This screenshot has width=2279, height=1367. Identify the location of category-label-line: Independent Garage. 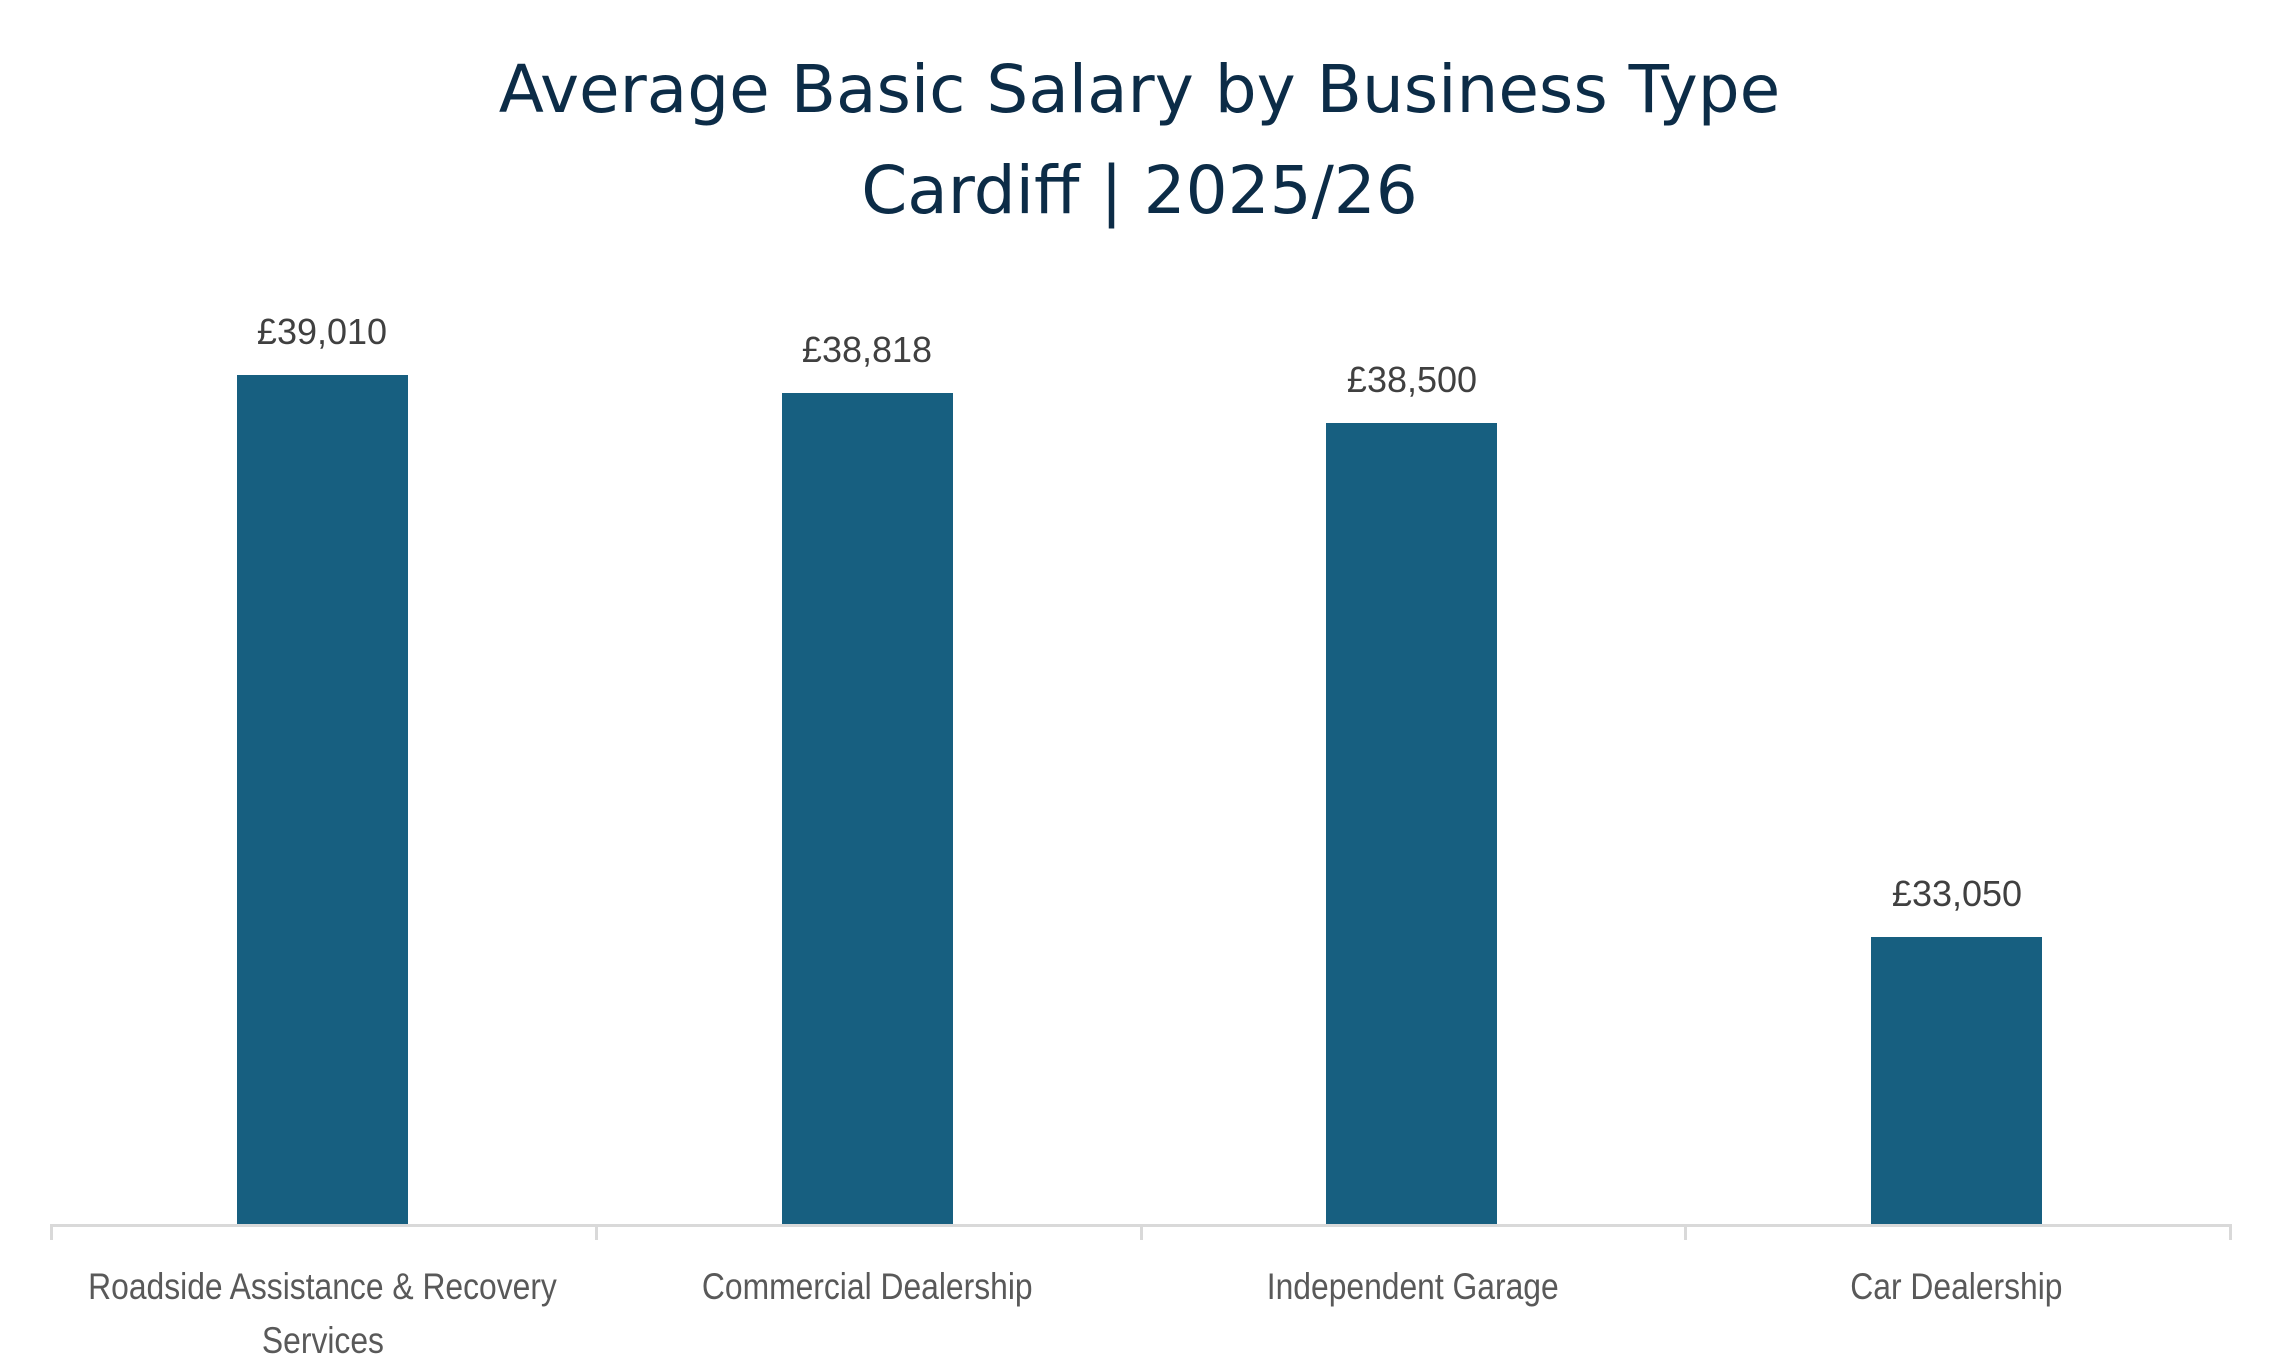
(1412, 1286).